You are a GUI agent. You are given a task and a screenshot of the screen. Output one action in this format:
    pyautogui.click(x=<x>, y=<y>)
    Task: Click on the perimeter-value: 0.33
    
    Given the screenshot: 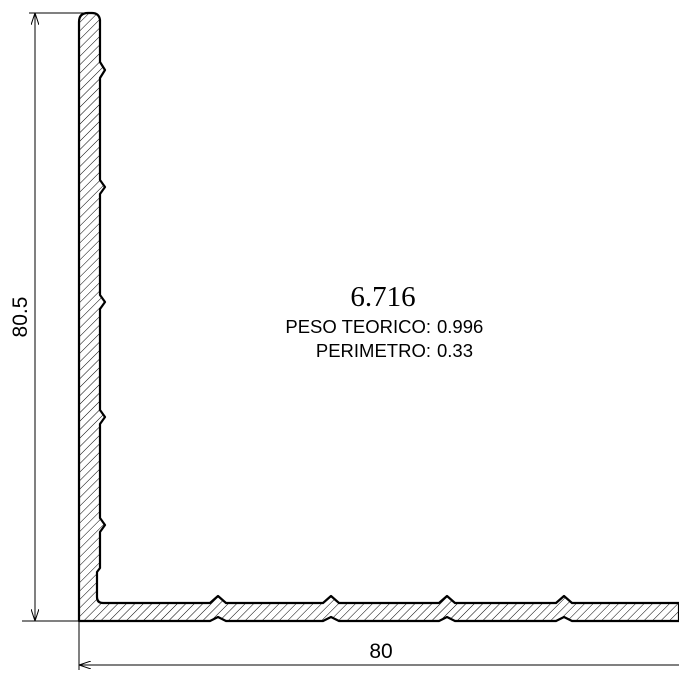 What is the action you would take?
    pyautogui.click(x=455, y=350)
    